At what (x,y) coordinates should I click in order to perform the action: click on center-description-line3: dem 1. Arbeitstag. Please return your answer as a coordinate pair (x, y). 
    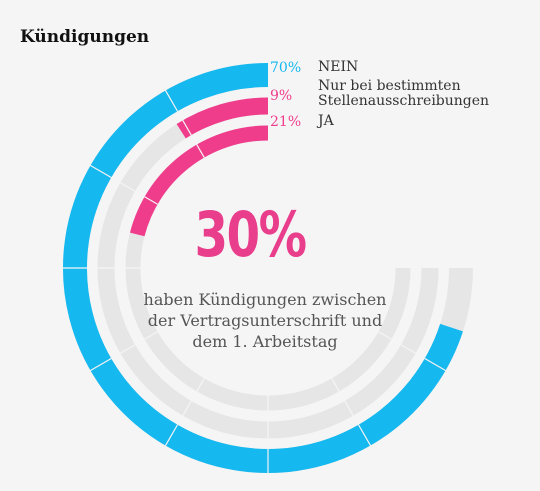
    Looking at the image, I should click on (265, 341).